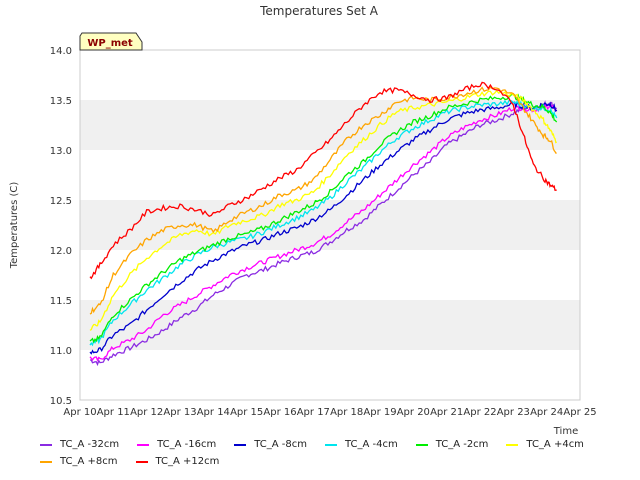  Describe the element at coordinates (61, 51) in the screenshot. I see `y-tick-label: 14.0` at that location.